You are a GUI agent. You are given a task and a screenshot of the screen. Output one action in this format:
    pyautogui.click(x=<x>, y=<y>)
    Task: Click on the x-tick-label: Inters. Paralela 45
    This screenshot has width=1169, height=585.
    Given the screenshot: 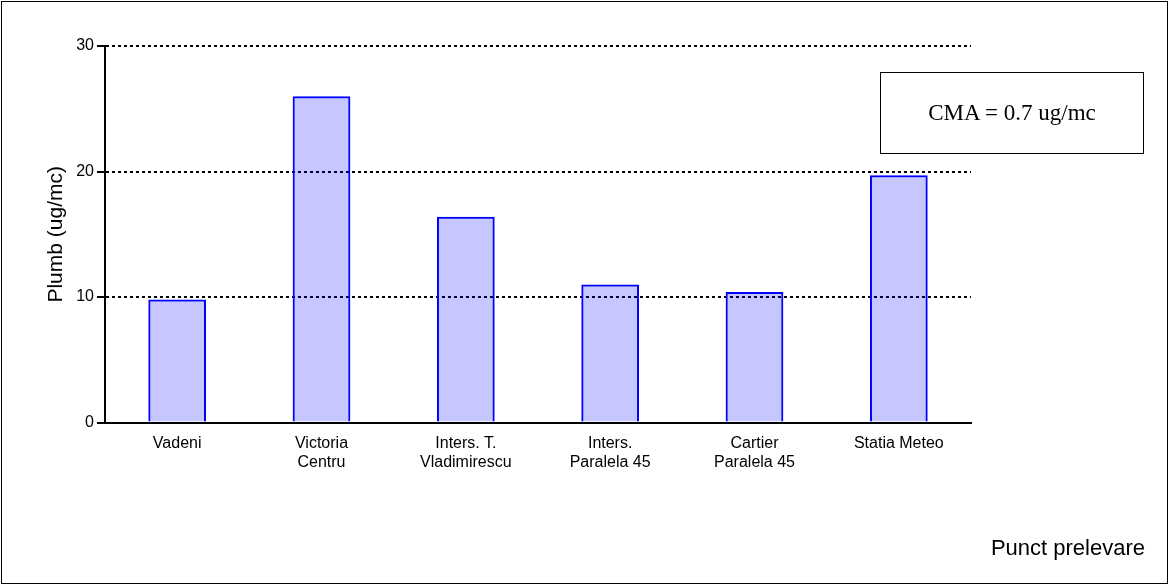 What is the action you would take?
    pyautogui.click(x=610, y=451)
    